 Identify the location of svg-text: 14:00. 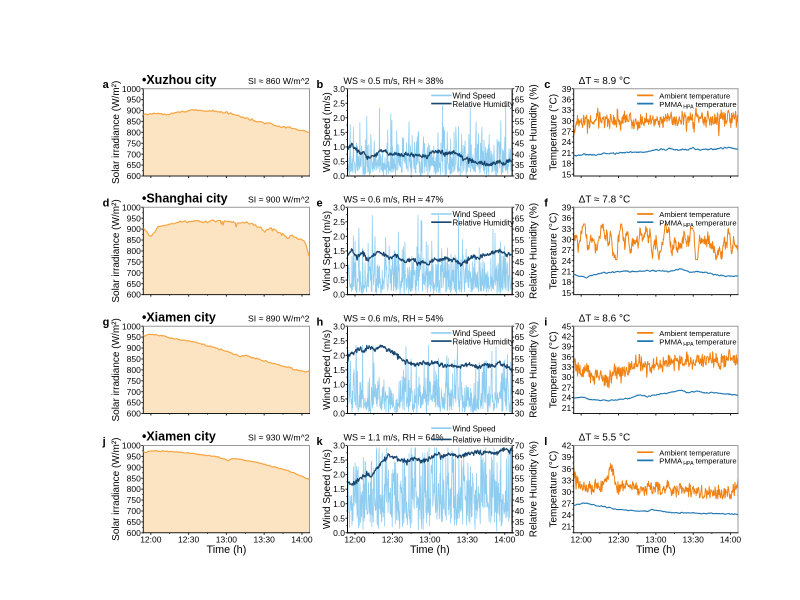
(505, 539).